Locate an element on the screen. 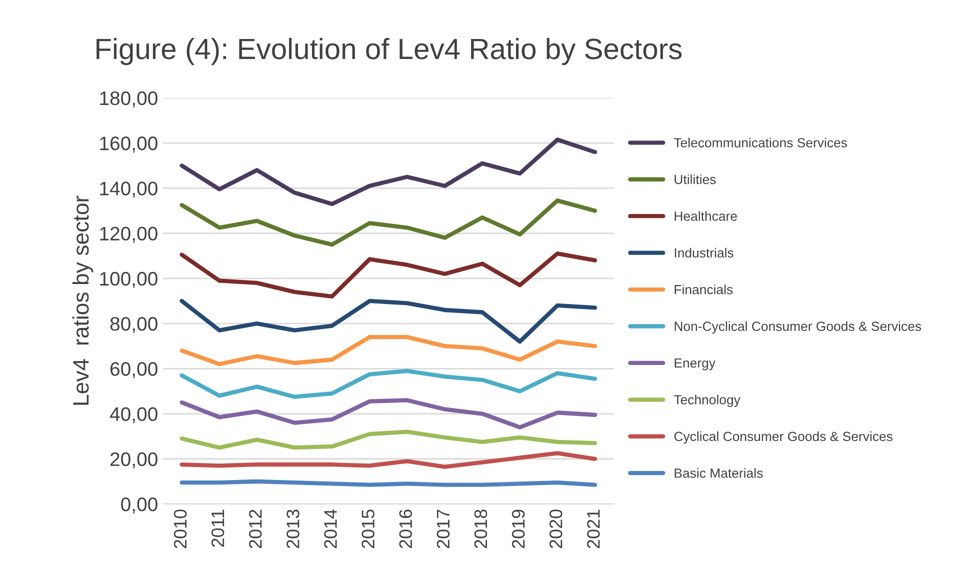 This screenshot has width=959, height=576. x-tick-label: 2013 is located at coordinates (293, 529).